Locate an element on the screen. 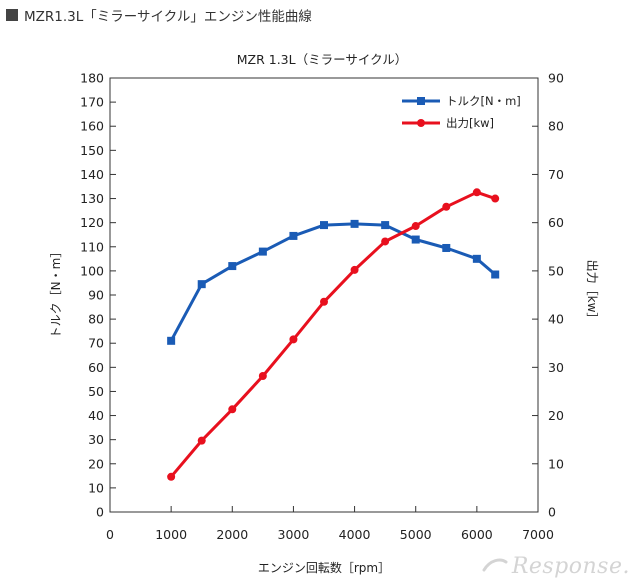  y-left-tick-label: 110 is located at coordinates (92, 246).